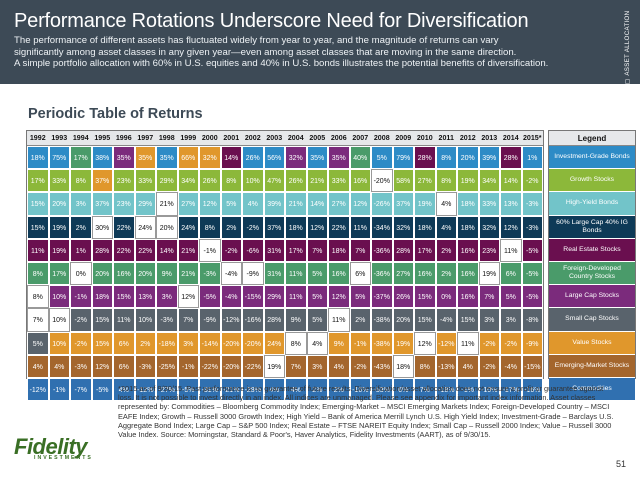 The height and width of the screenshot is (480, 640). What do you see at coordinates (145, 297) in the screenshot?
I see `return-cell: 13%` at bounding box center [145, 297].